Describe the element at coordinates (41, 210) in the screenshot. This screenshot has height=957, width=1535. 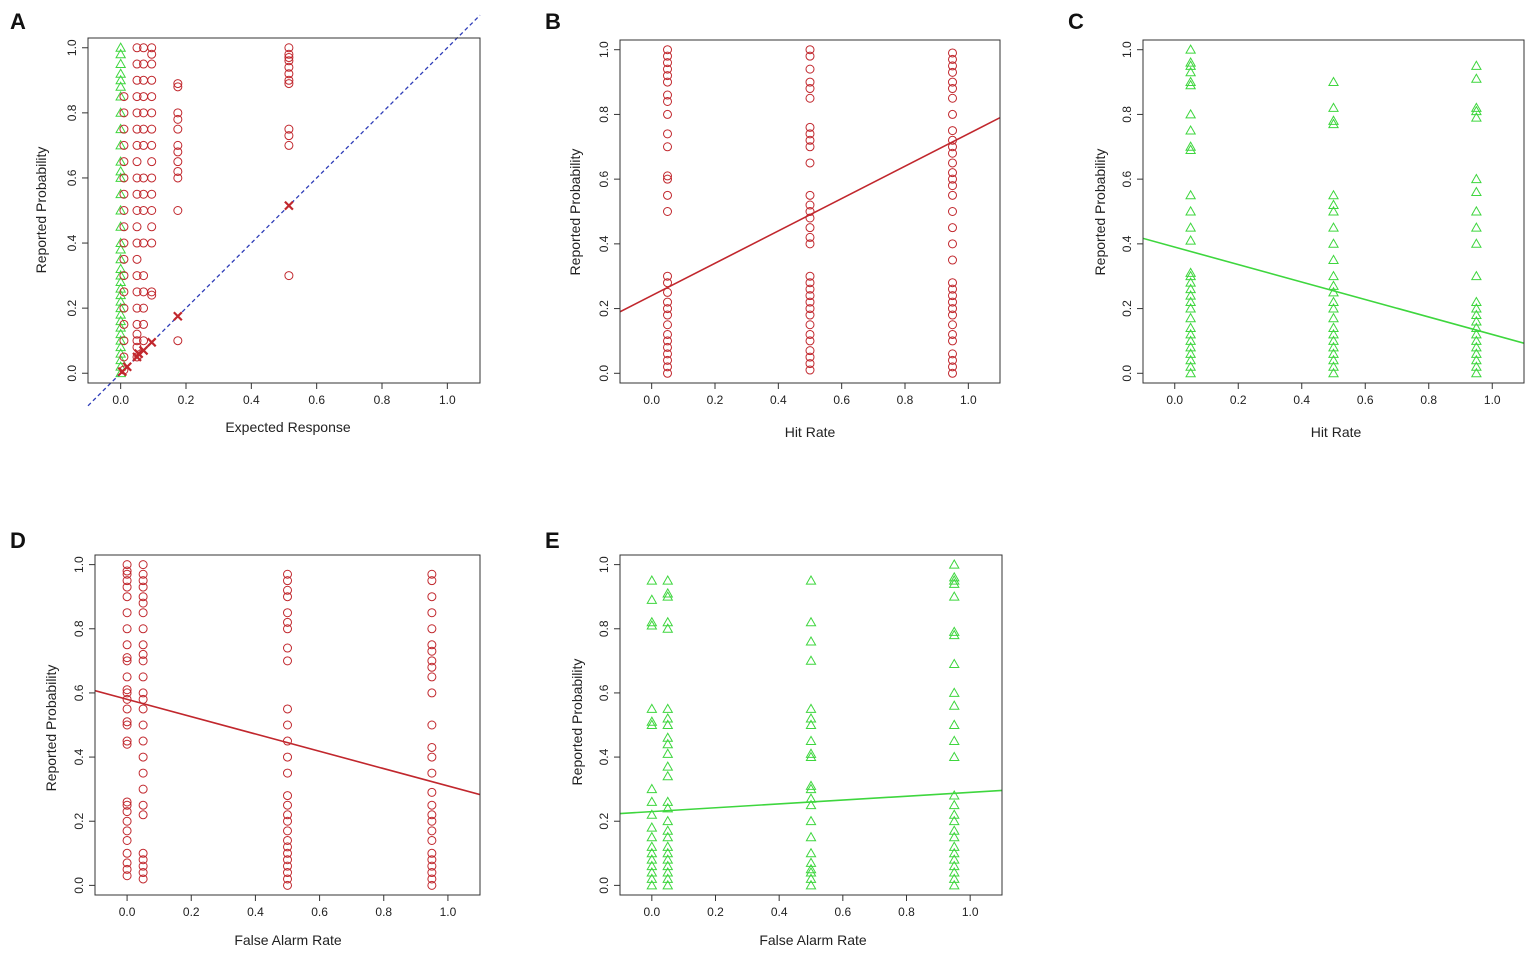
I see `y-axis-label: Reported Probability` at that location.